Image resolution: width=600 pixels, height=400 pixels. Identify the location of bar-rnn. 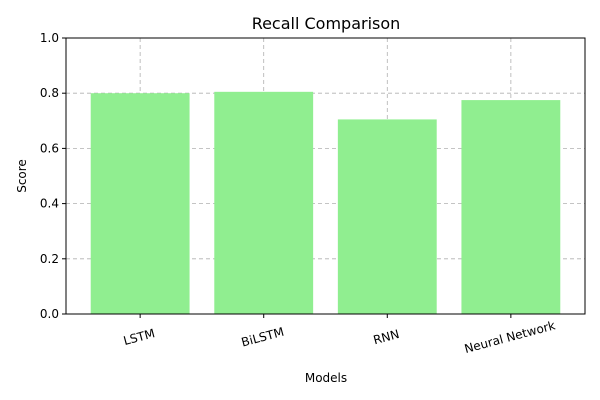
(387, 216).